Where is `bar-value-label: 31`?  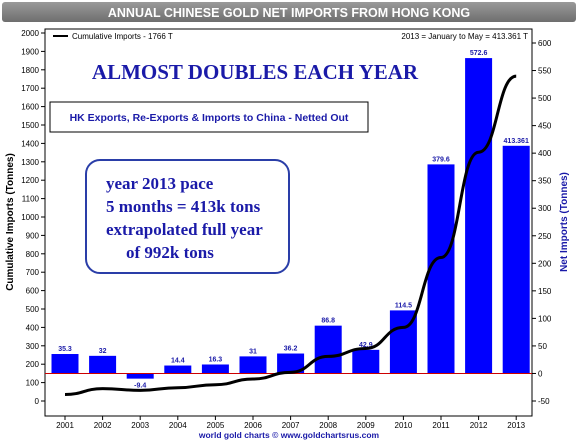
bar-value-label: 31 is located at coordinates (253, 351).